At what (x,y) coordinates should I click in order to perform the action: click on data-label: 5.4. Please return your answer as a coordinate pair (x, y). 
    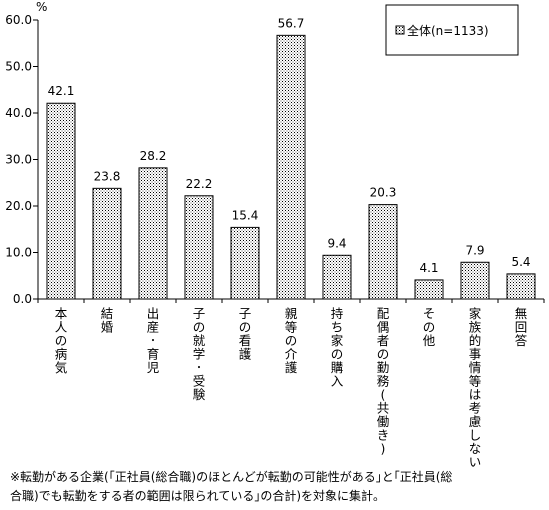
    Looking at the image, I should click on (520, 262).